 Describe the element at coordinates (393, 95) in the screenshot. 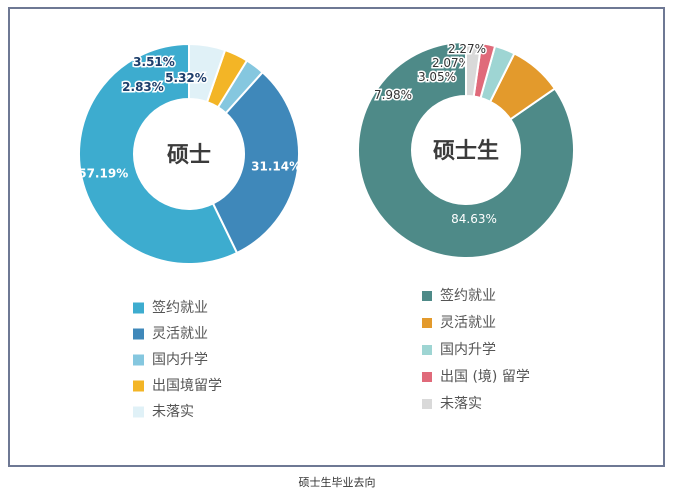

I see `donut2-value-label-2: 7.98%` at that location.